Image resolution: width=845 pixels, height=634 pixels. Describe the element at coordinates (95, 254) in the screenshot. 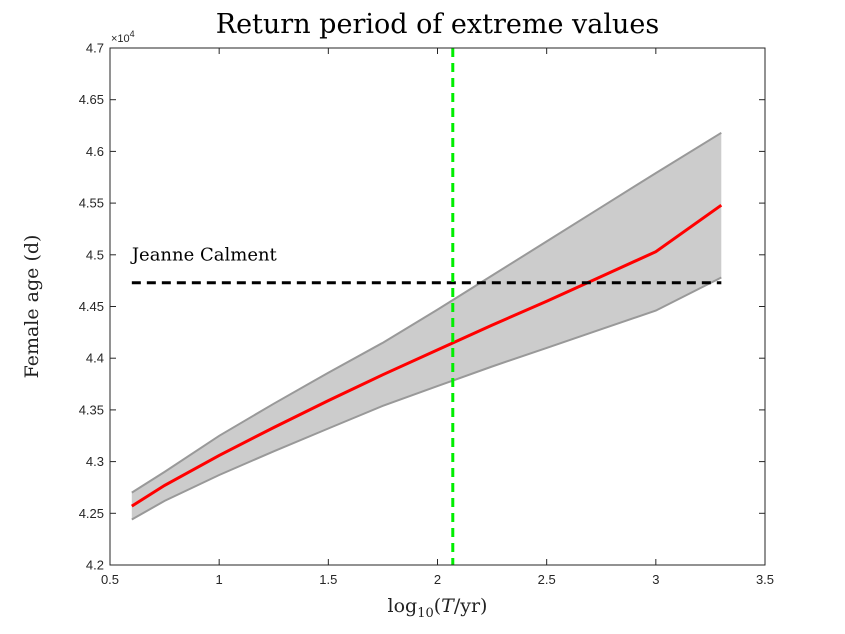

I see `y-tick-label: 4.5` at that location.